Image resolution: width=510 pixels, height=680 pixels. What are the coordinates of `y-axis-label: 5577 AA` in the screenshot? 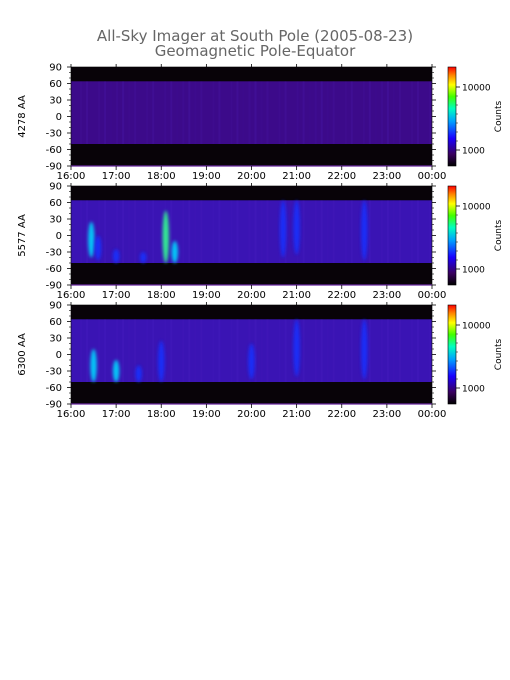 It's located at (22, 235).